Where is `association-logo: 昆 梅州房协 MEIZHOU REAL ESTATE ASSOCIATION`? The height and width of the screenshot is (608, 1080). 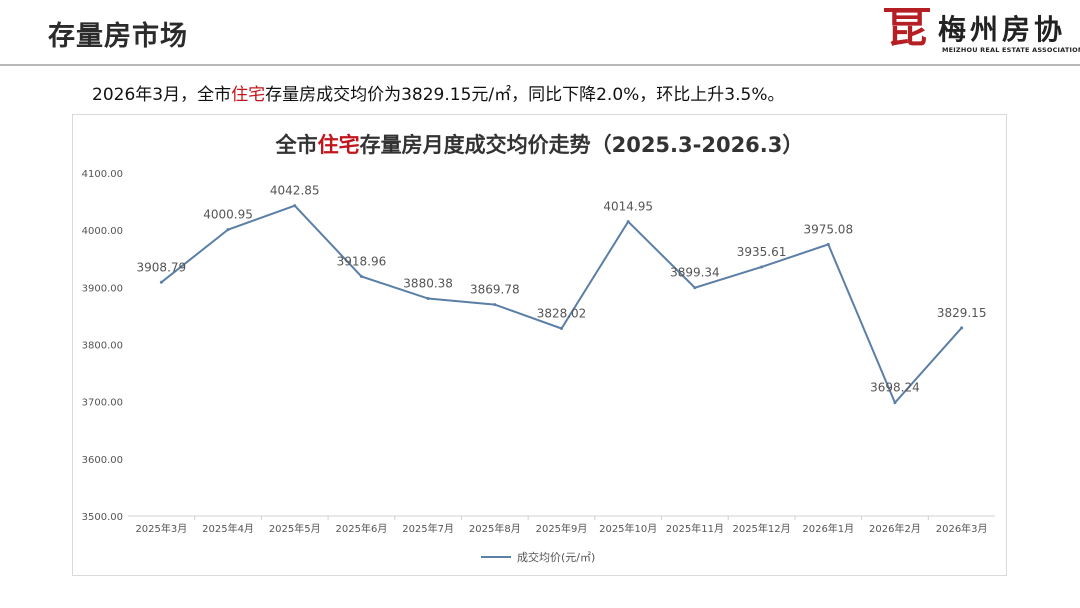 association-logo: 昆 梅州房协 MEIZHOU REAL ESTATE ASSOCIATION is located at coordinates (979, 31).